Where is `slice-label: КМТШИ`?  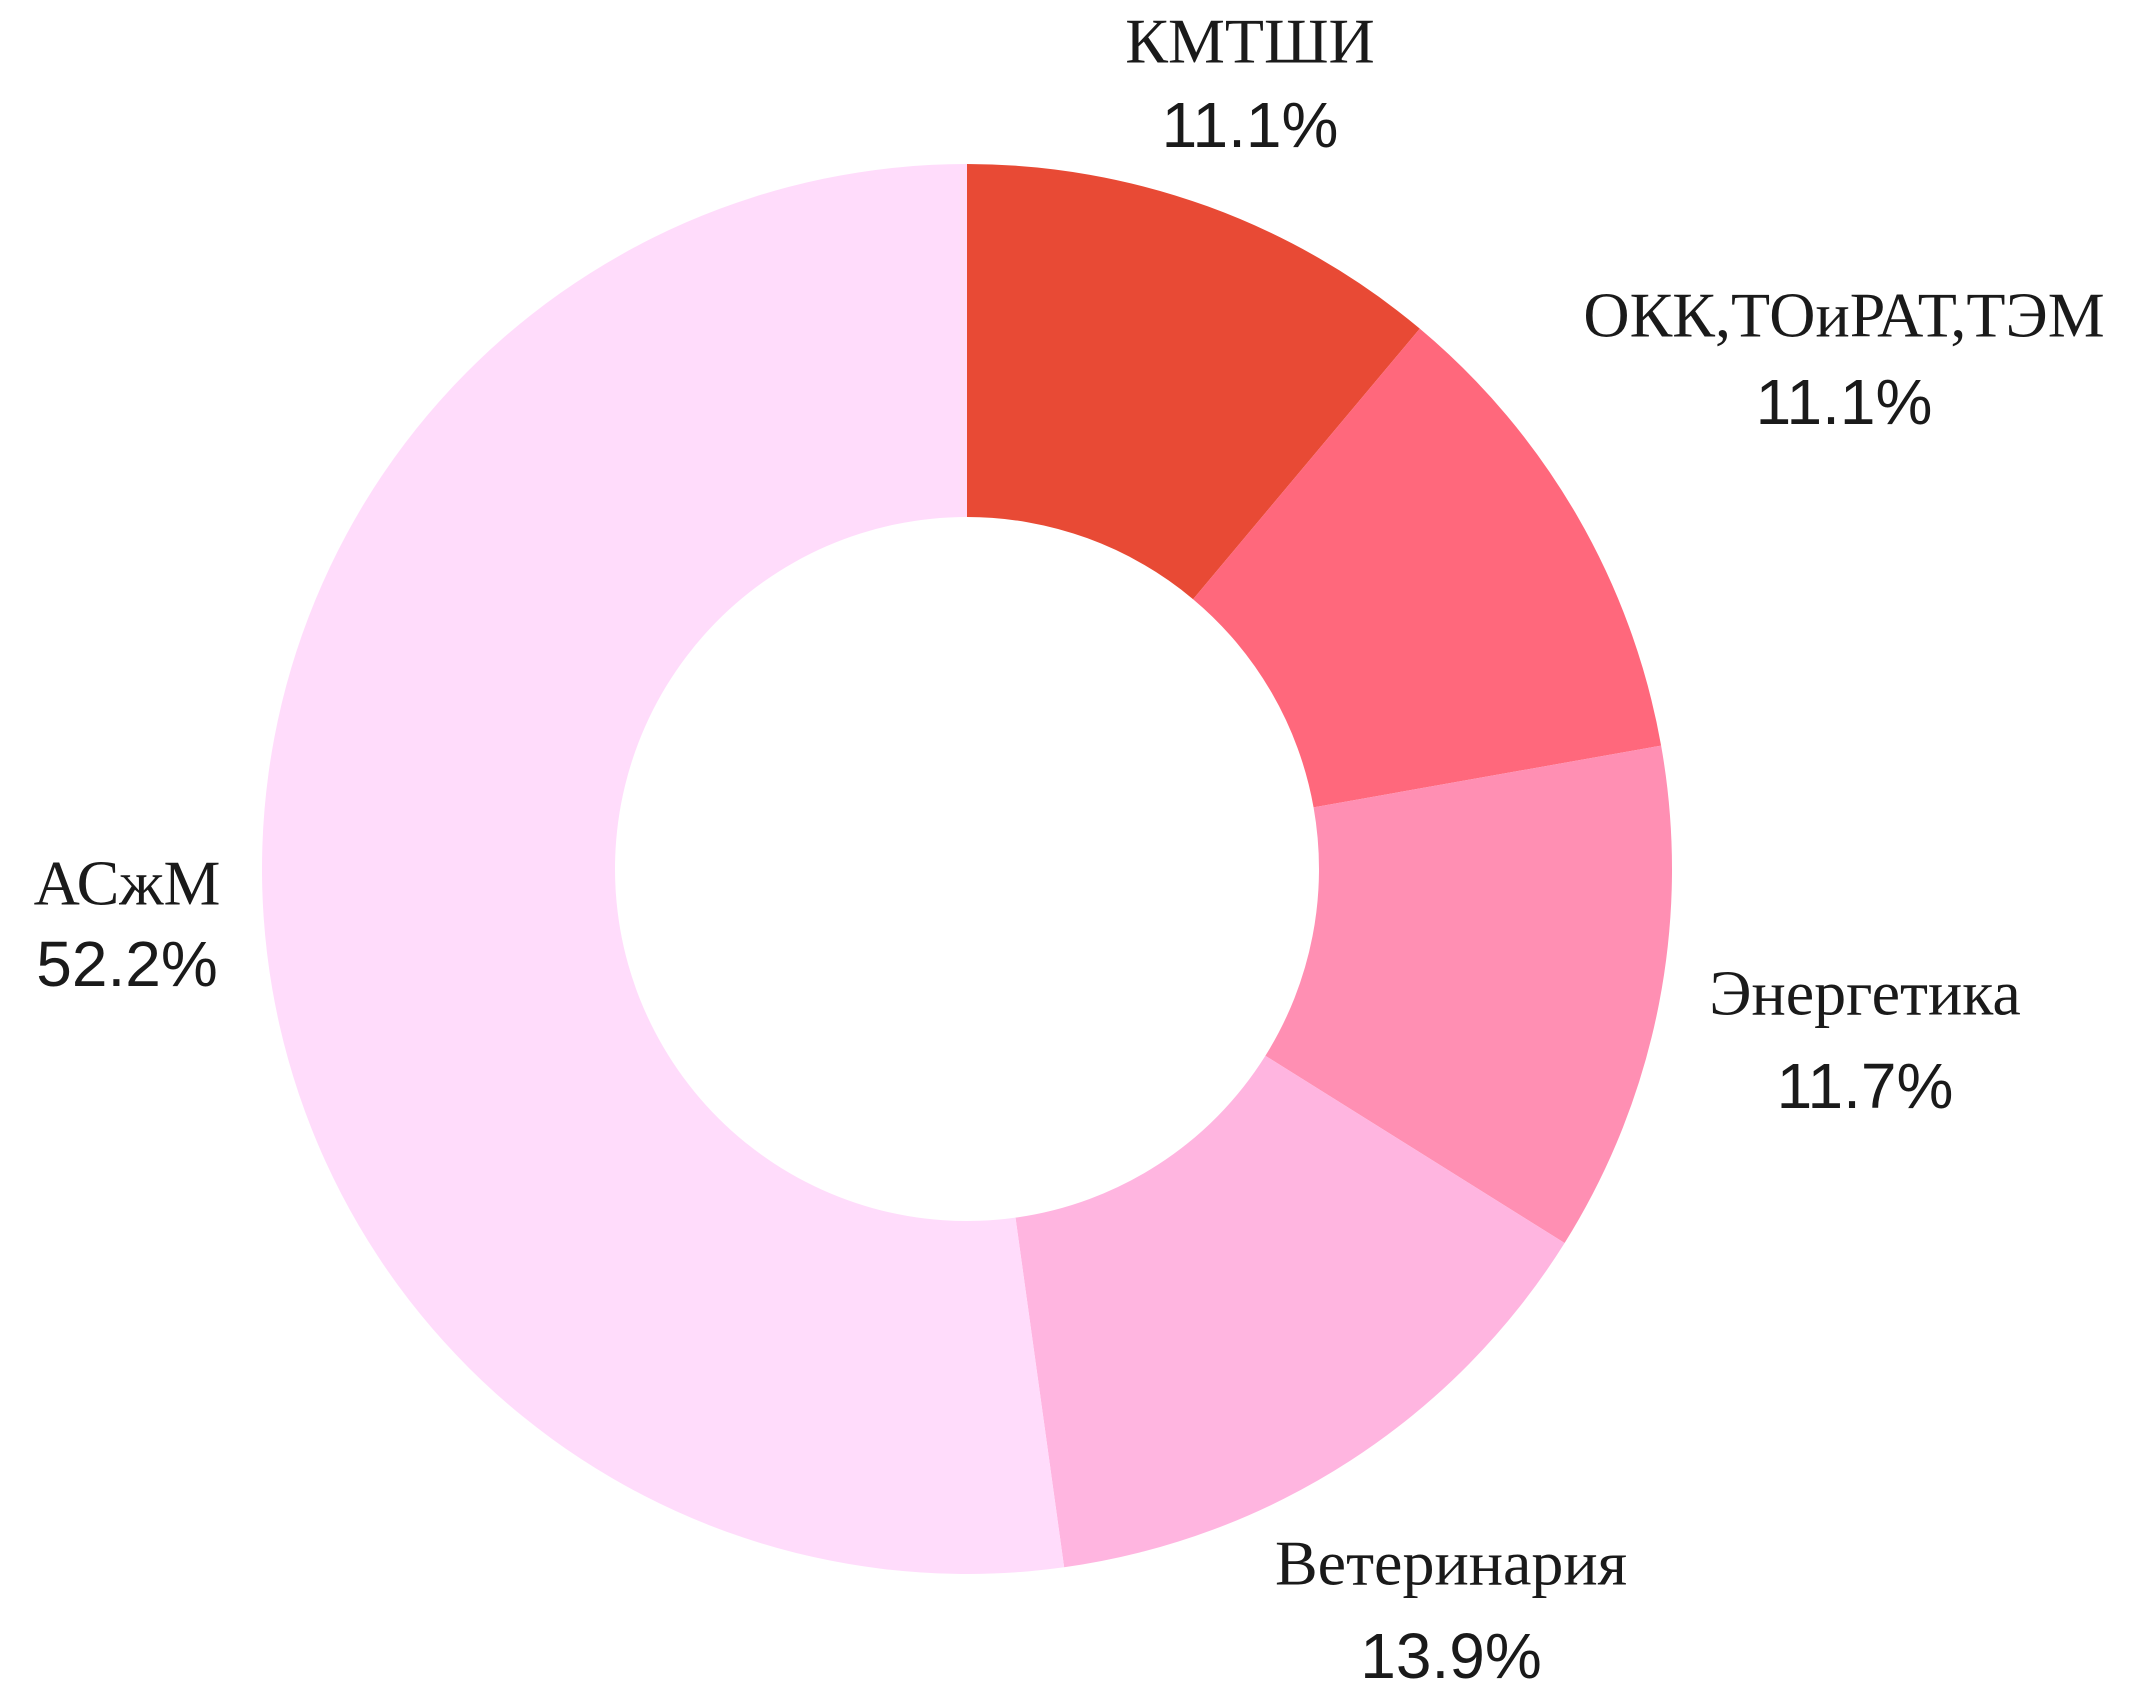 slice-label: КМТШИ is located at coordinates (1249, 41).